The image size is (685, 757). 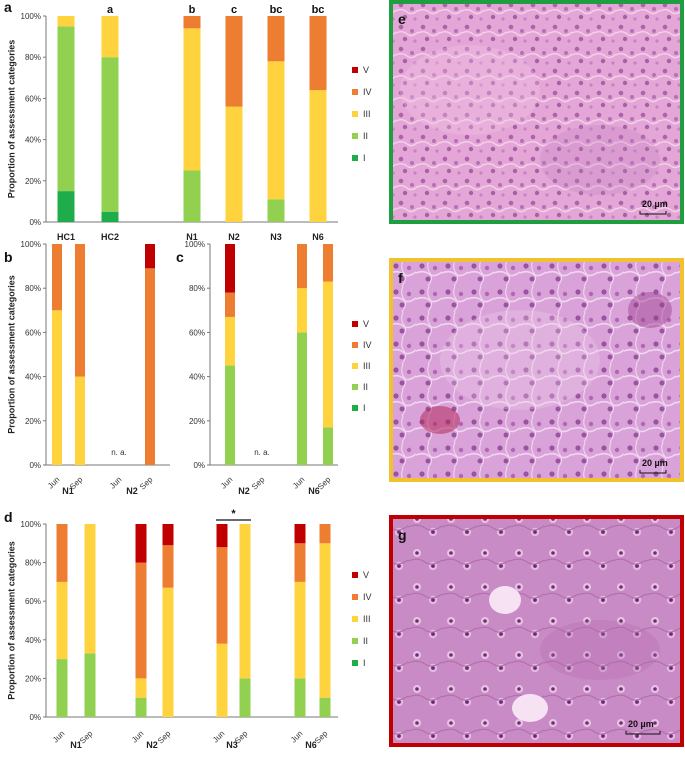 I want to click on legend-swatch-II, so click(x=355, y=641).